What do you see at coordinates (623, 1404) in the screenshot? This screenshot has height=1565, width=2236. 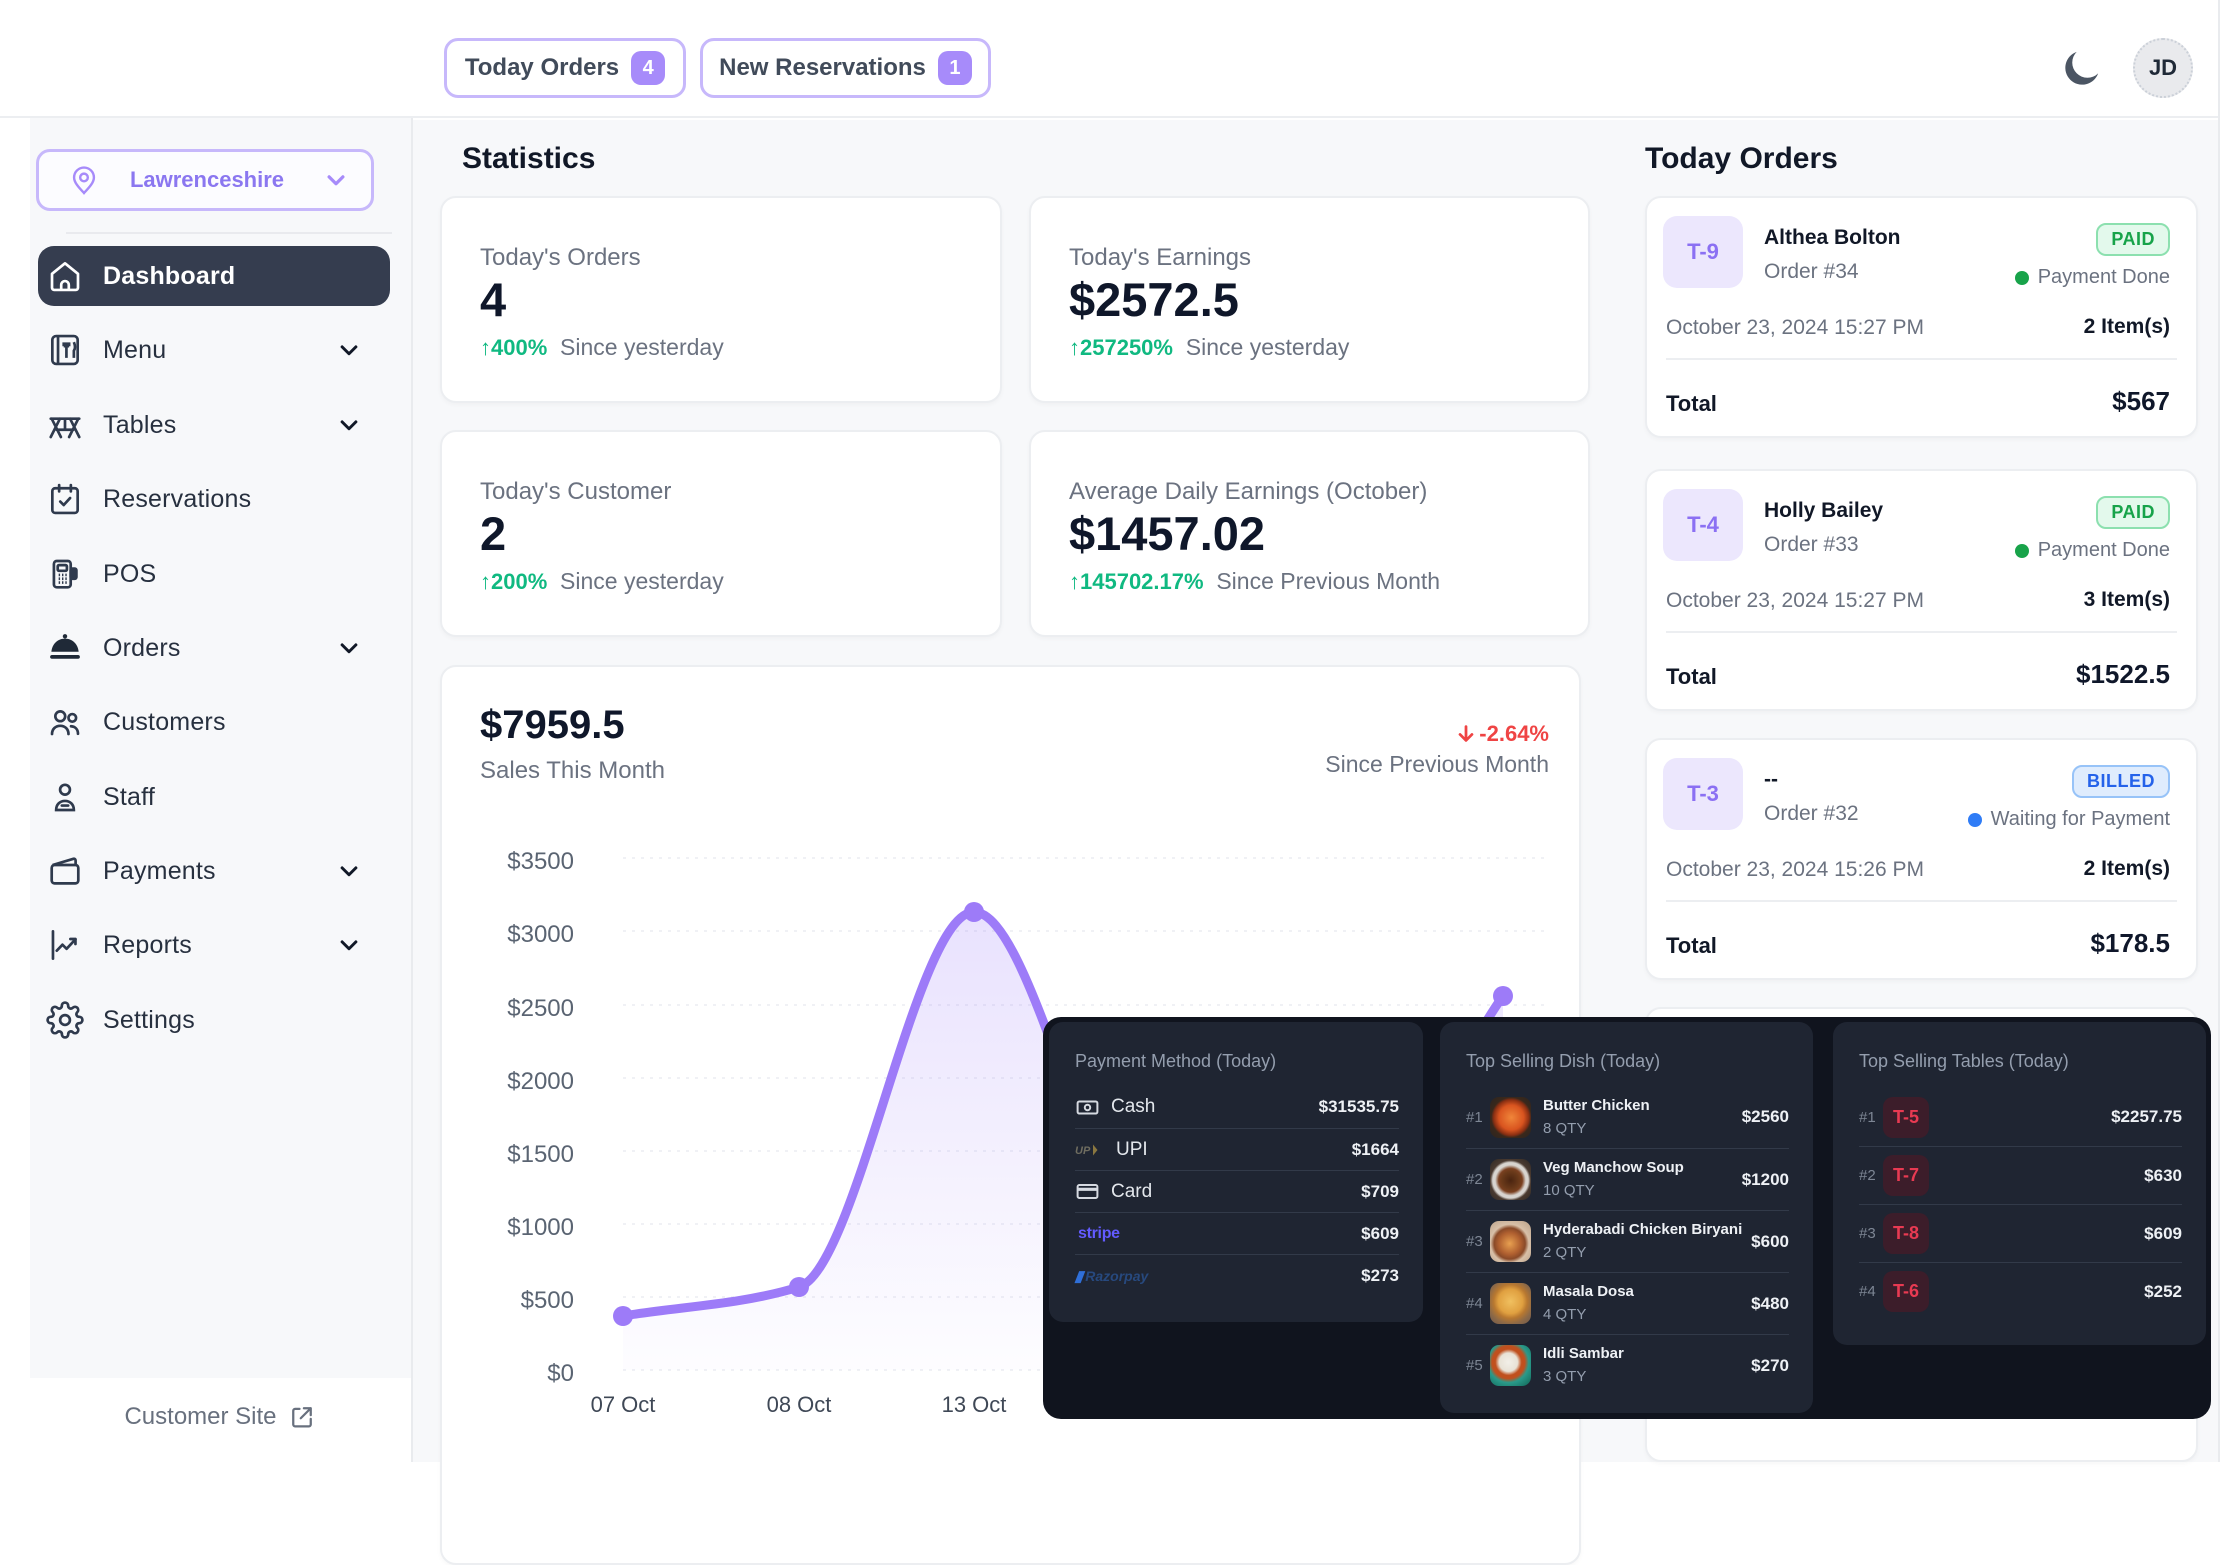 I see `svg-text: 07 Oct` at bounding box center [623, 1404].